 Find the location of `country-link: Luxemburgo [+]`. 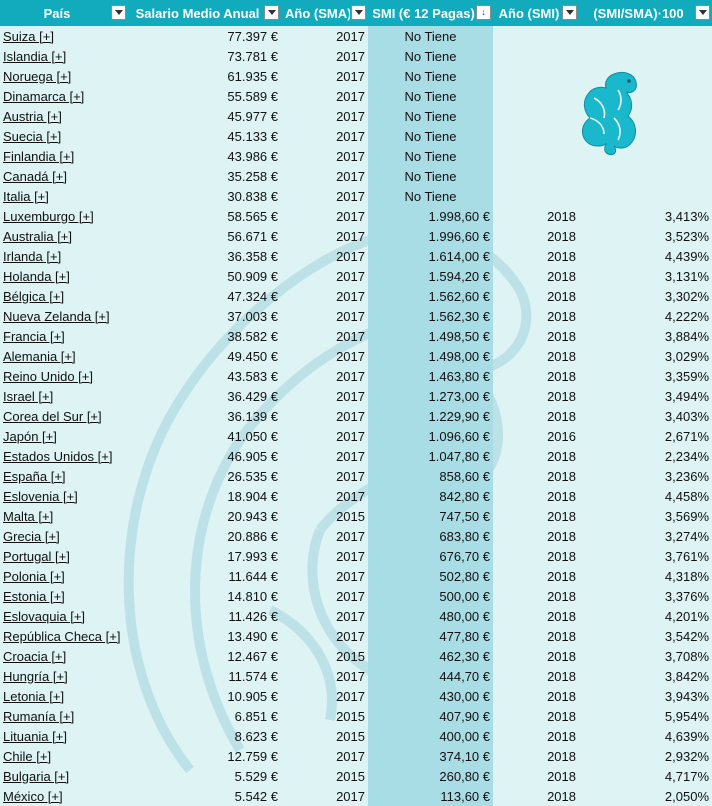

country-link: Luxemburgo [+] is located at coordinates (48, 216).